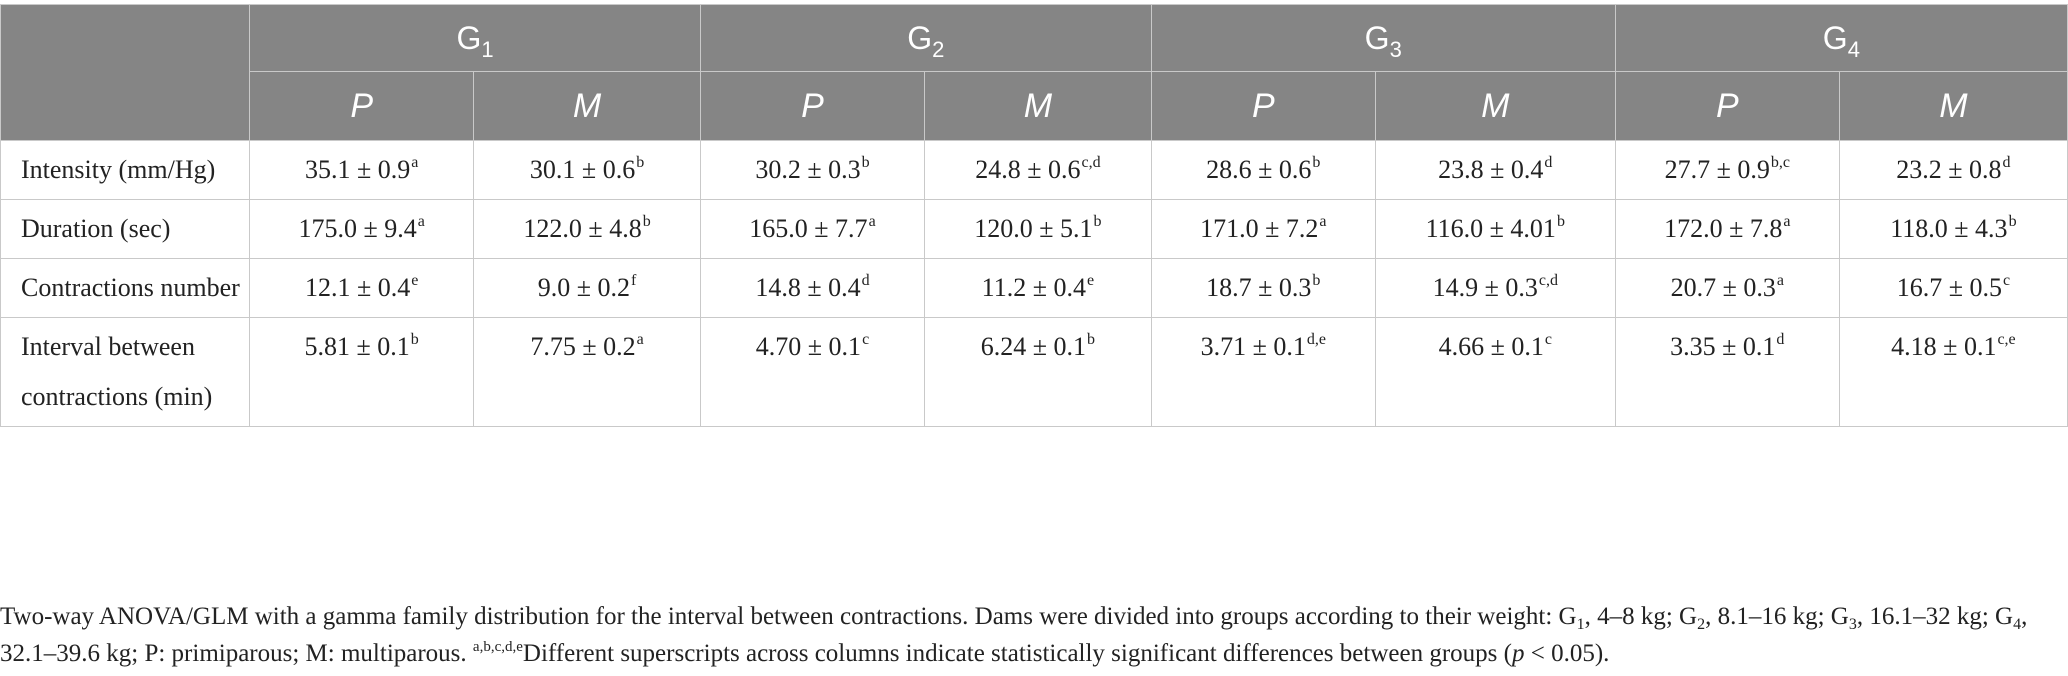  What do you see at coordinates (1949, 169) in the screenshot?
I see `cell-value: 23.2 ± 0.8` at bounding box center [1949, 169].